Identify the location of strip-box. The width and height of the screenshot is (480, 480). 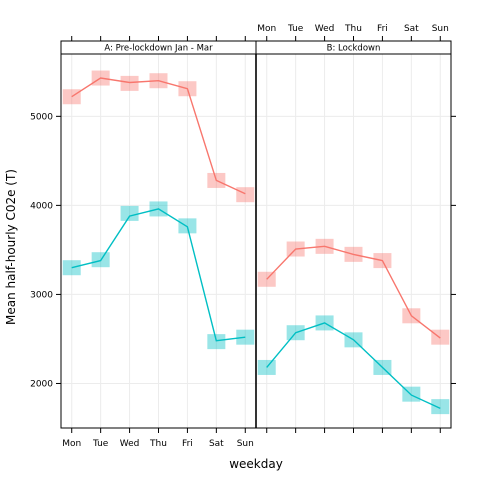
(353, 47).